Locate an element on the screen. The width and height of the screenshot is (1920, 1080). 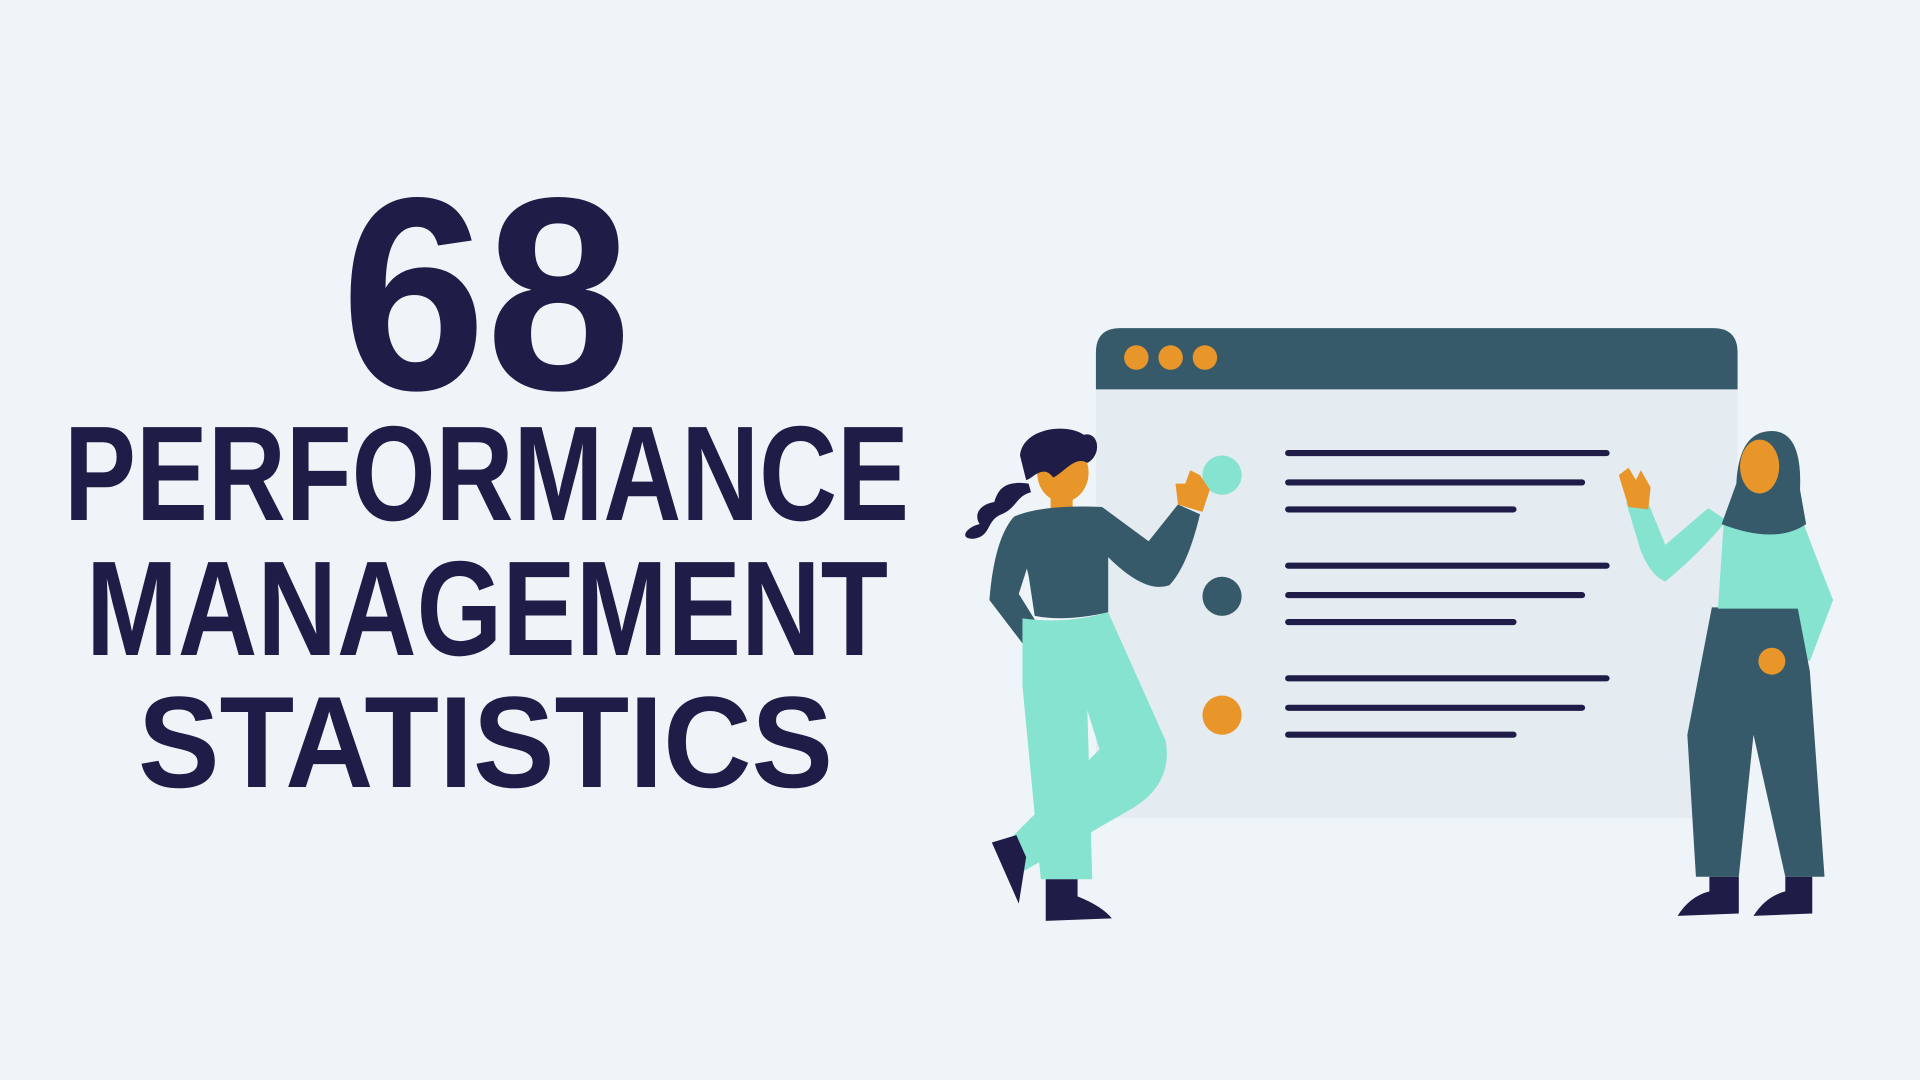
headline-line-3: STATISTICS is located at coordinates (485, 742).